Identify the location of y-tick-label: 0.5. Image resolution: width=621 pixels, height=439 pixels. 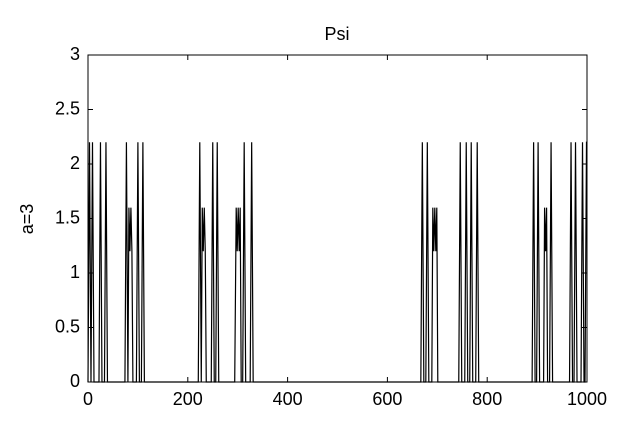
(67, 326).